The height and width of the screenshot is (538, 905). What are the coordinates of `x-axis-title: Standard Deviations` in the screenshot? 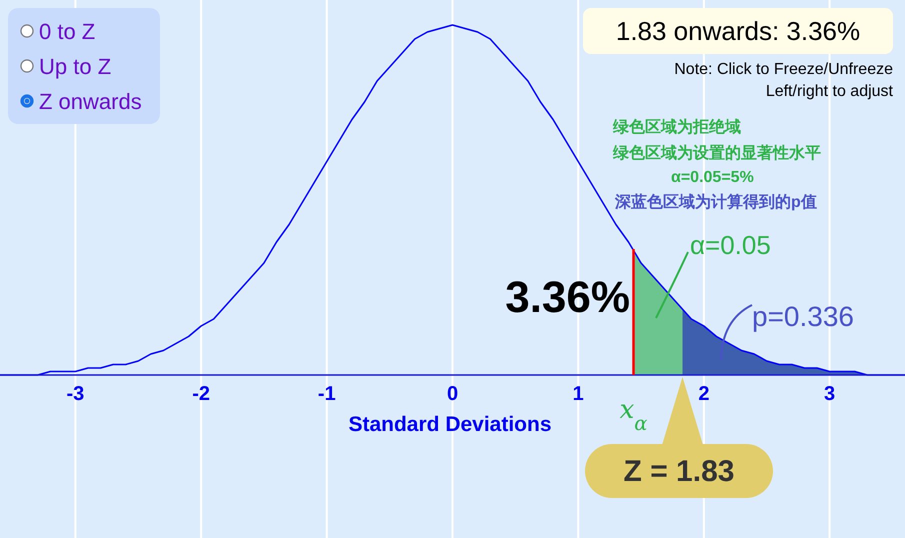 It's located at (450, 424).